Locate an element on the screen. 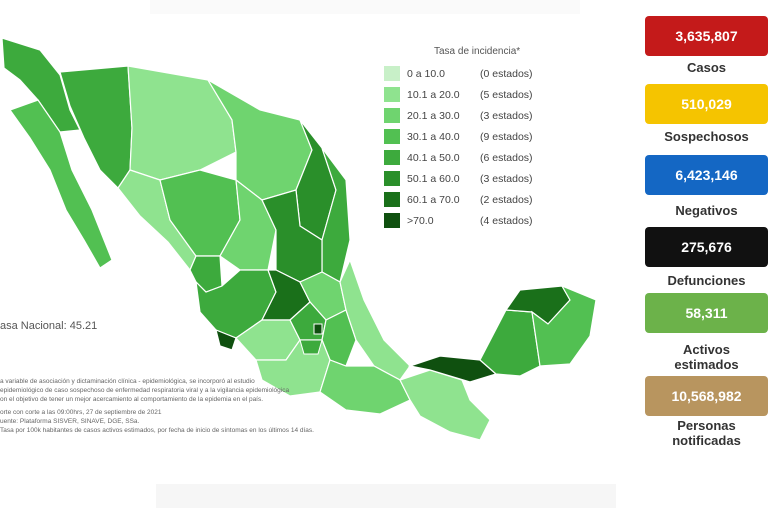 The height and width of the screenshot is (512, 768). state-cdmx is located at coordinates (318, 329).